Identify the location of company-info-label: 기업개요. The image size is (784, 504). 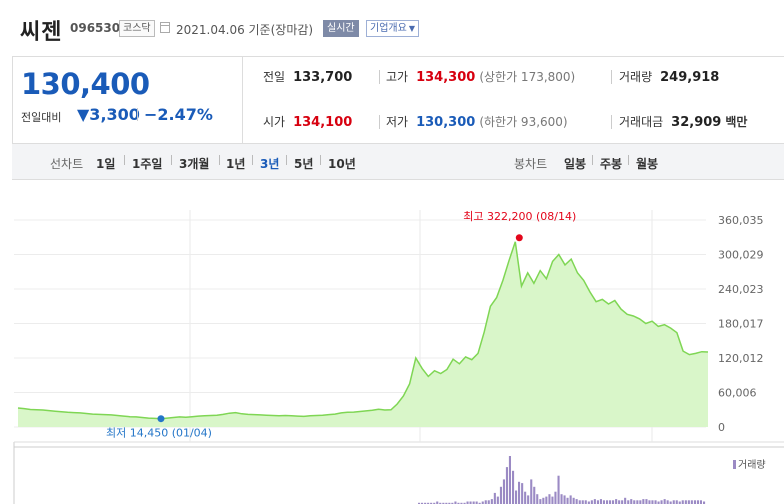
(388, 28).